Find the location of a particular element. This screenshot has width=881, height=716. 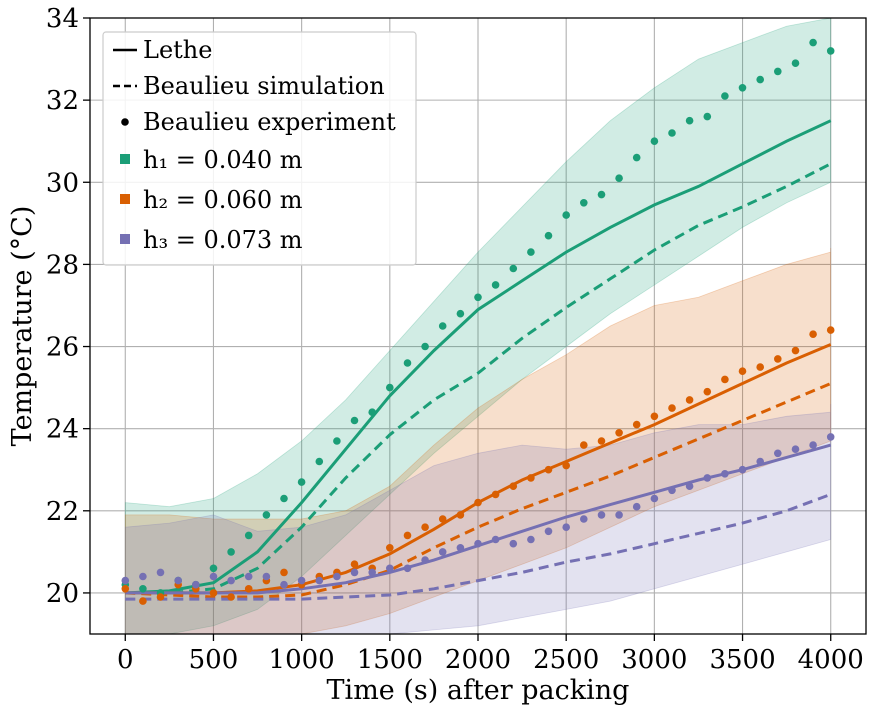

legend-label-beaulieu-simulation: Beaulieu simulation is located at coordinates (264, 86).